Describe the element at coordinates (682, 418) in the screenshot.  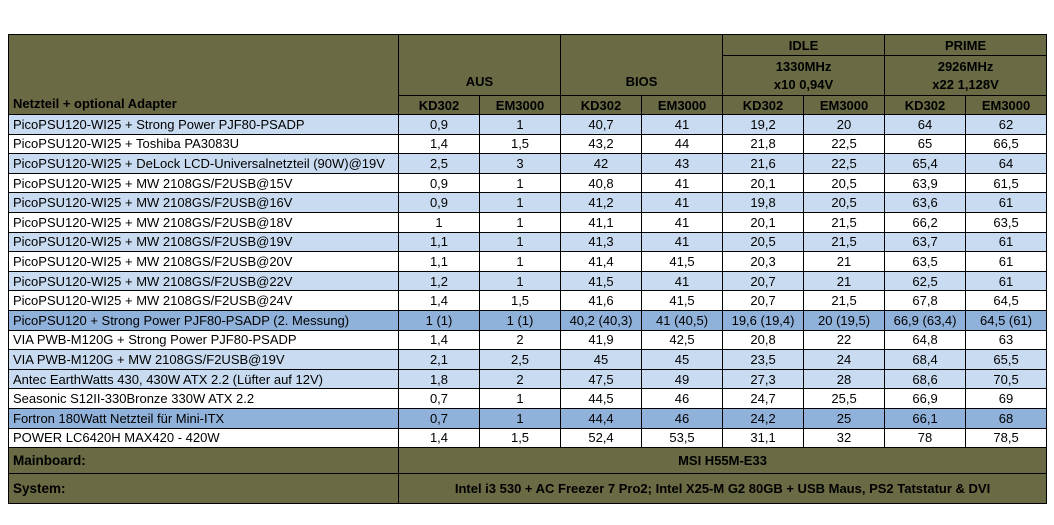
I see `value-cell: 46` at that location.